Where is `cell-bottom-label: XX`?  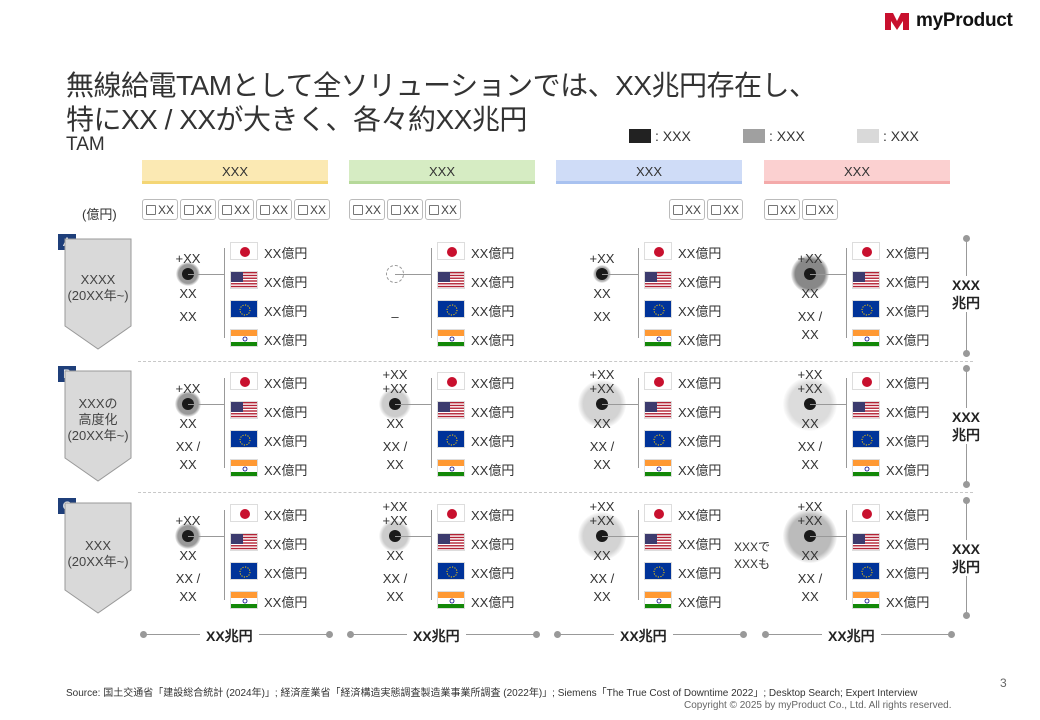
cell-bottom-label: XX is located at coordinates (602, 316).